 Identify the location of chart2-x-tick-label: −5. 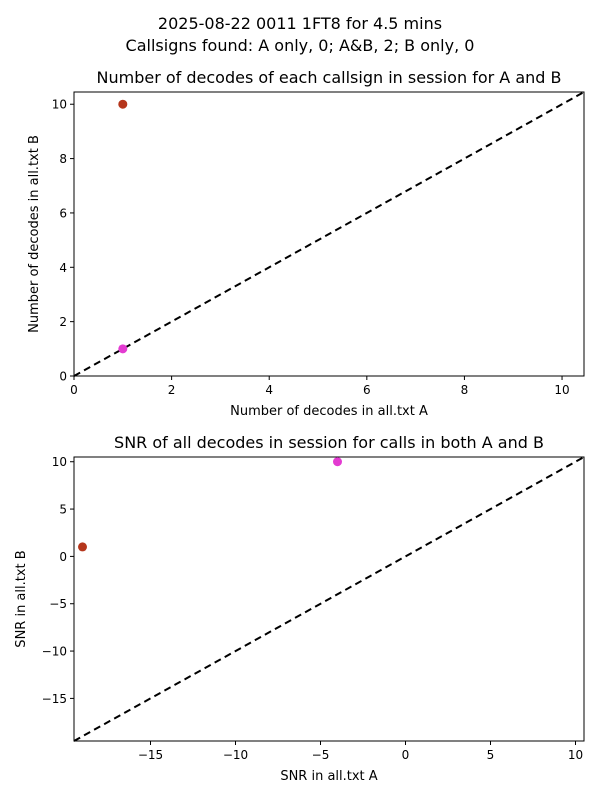
(321, 755).